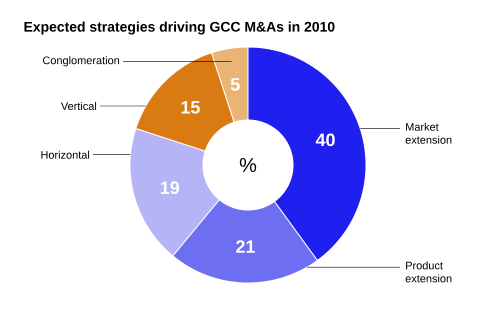  I want to click on data-label: 15, so click(191, 107).